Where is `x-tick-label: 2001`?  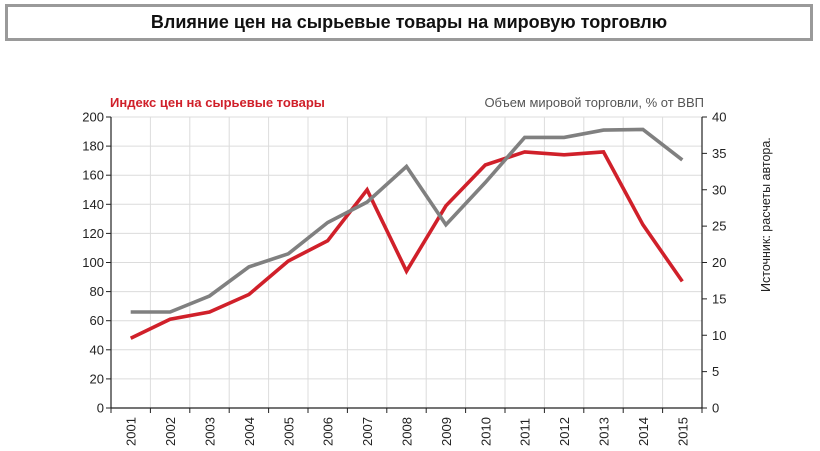
x-tick-label: 2001 is located at coordinates (131, 431).